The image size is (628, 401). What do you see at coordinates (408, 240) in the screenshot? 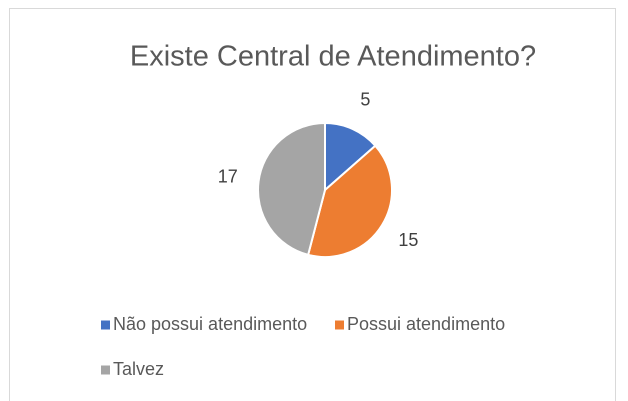
I see `data-label: 15` at bounding box center [408, 240].